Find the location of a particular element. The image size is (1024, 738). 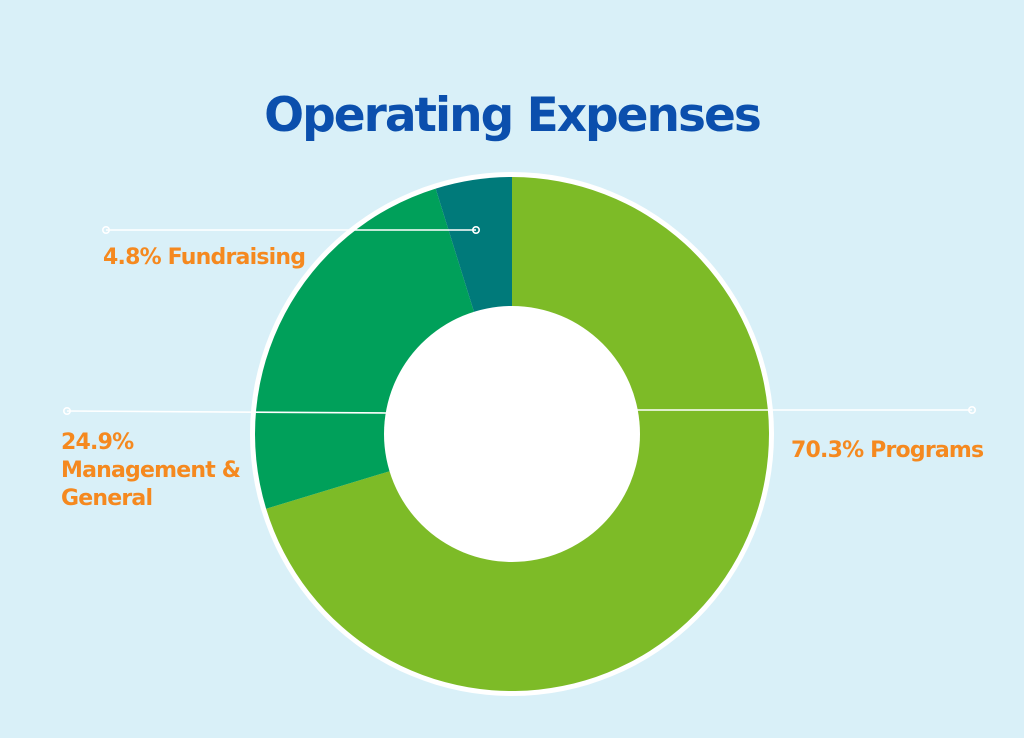

slice-label: 4.8% Fundraising is located at coordinates (204, 257).